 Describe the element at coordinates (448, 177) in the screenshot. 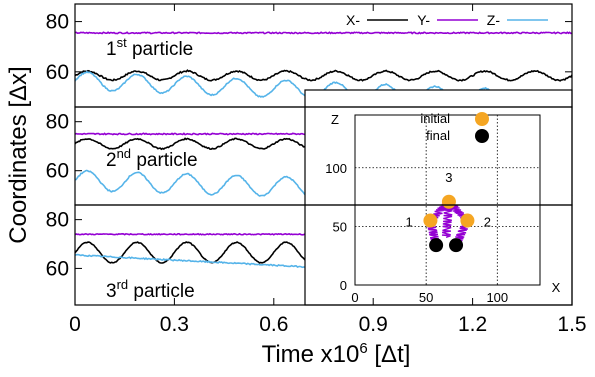

I see `inset-region-label: 3` at that location.